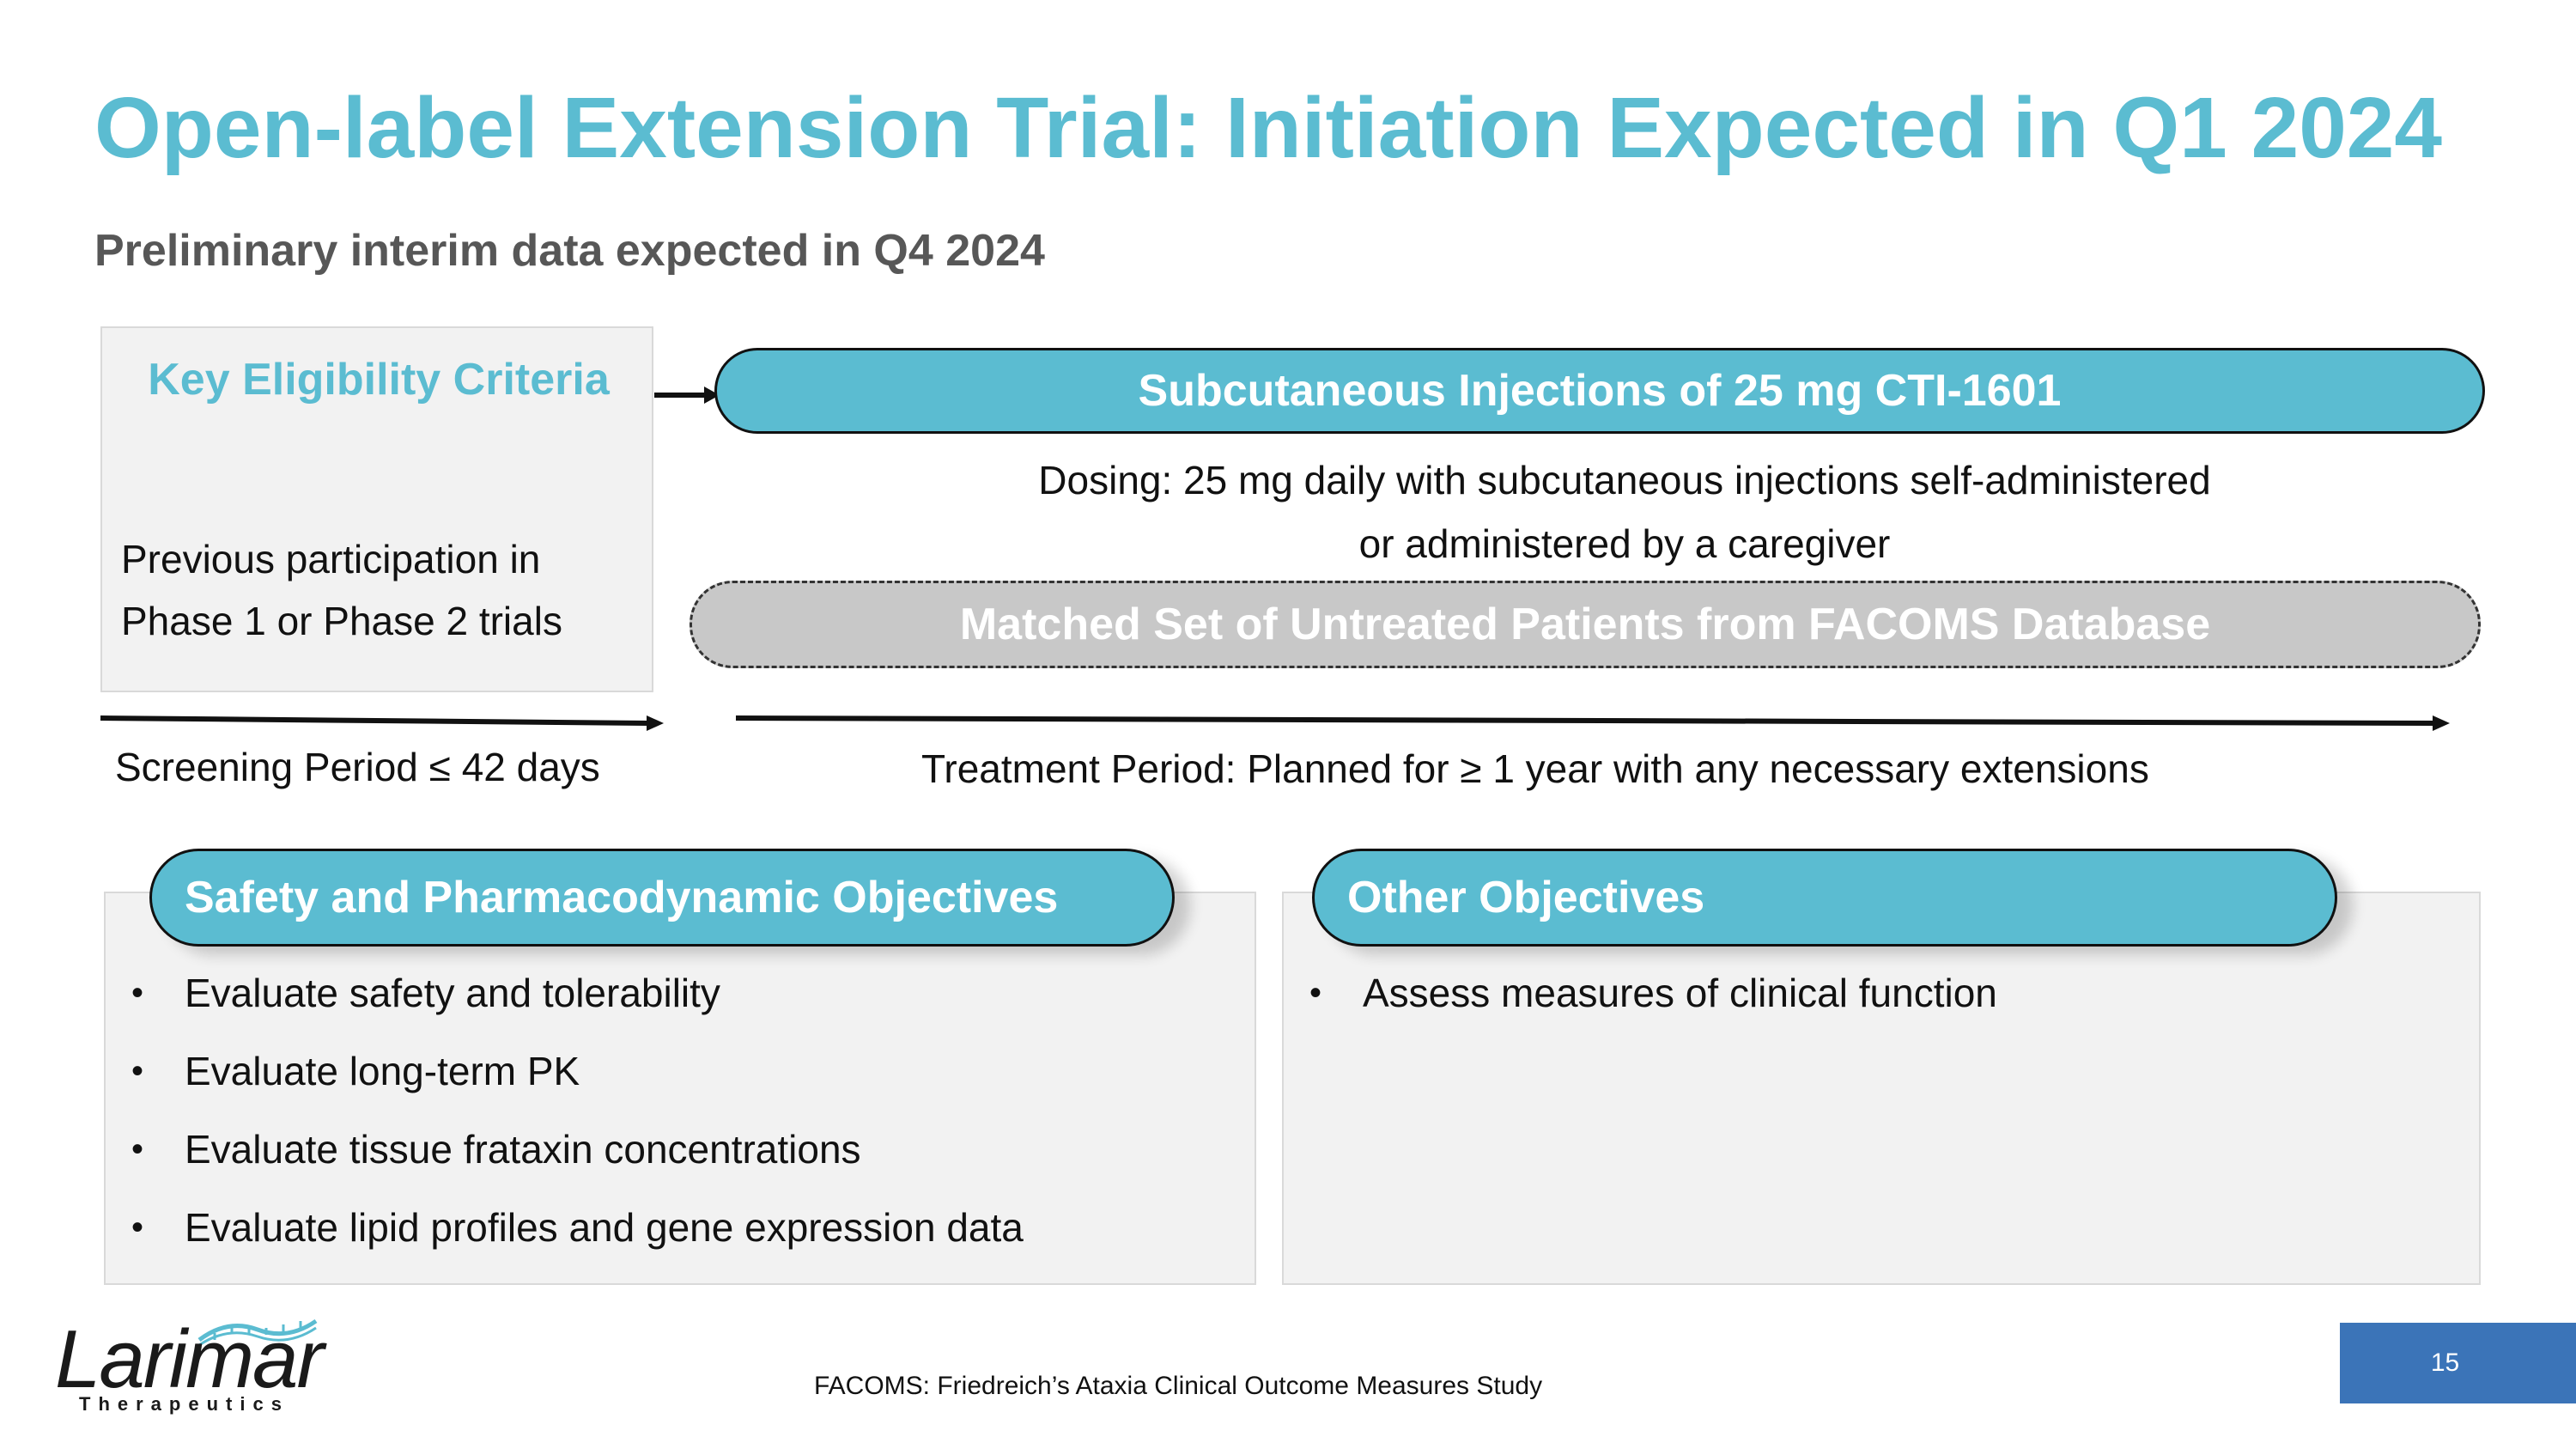 Image resolution: width=2576 pixels, height=1449 pixels. Describe the element at coordinates (379, 380) in the screenshot. I see `eligibility-heading: Key Eligibility Criteria` at that location.